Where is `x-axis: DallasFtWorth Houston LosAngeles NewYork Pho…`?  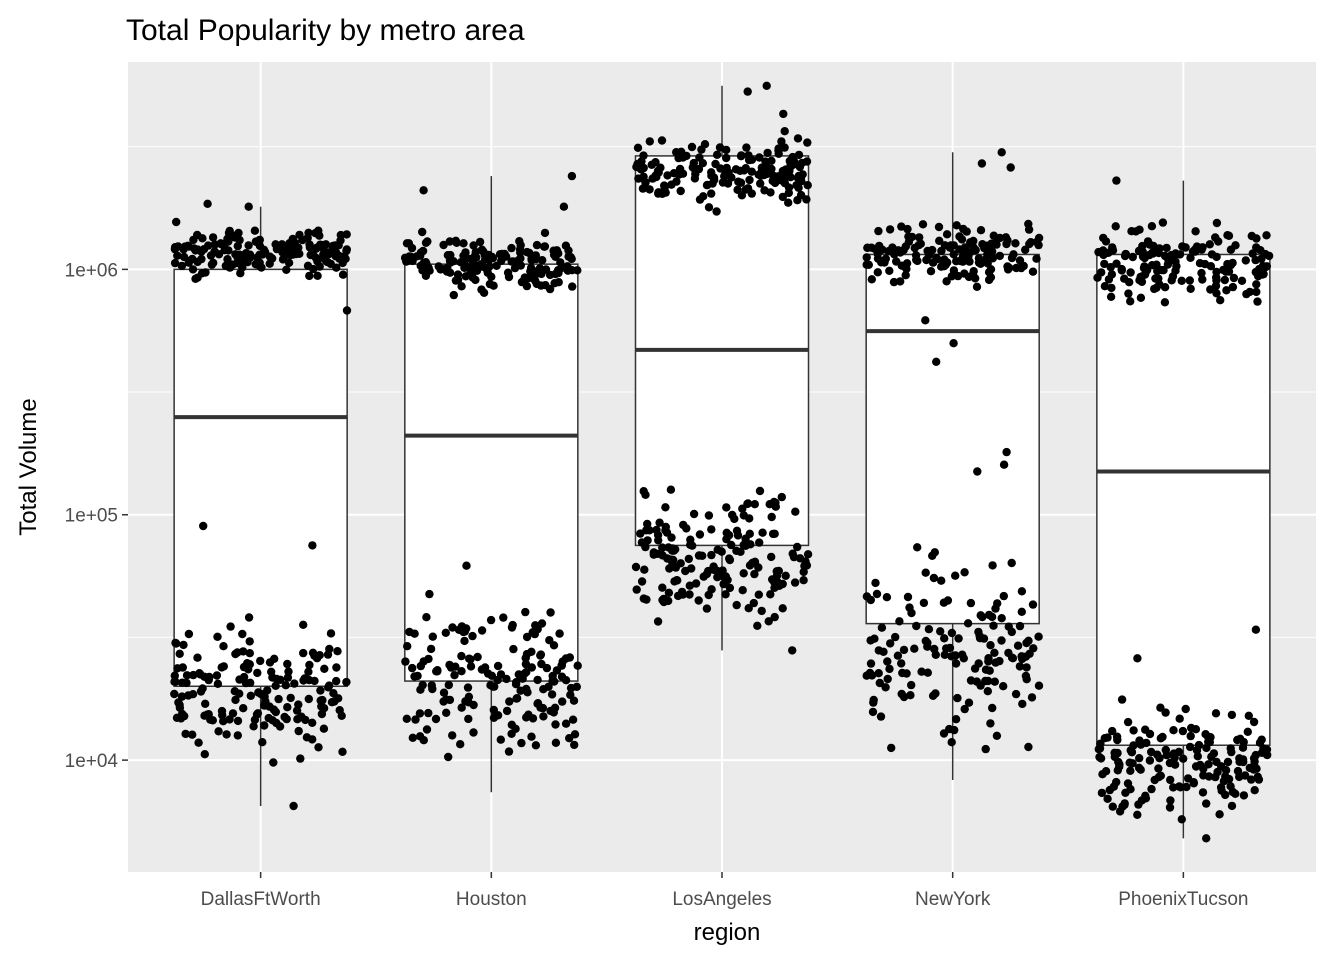 x-axis: DallasFtWorth Houston LosAngeles NewYork Pho… is located at coordinates (724, 891).